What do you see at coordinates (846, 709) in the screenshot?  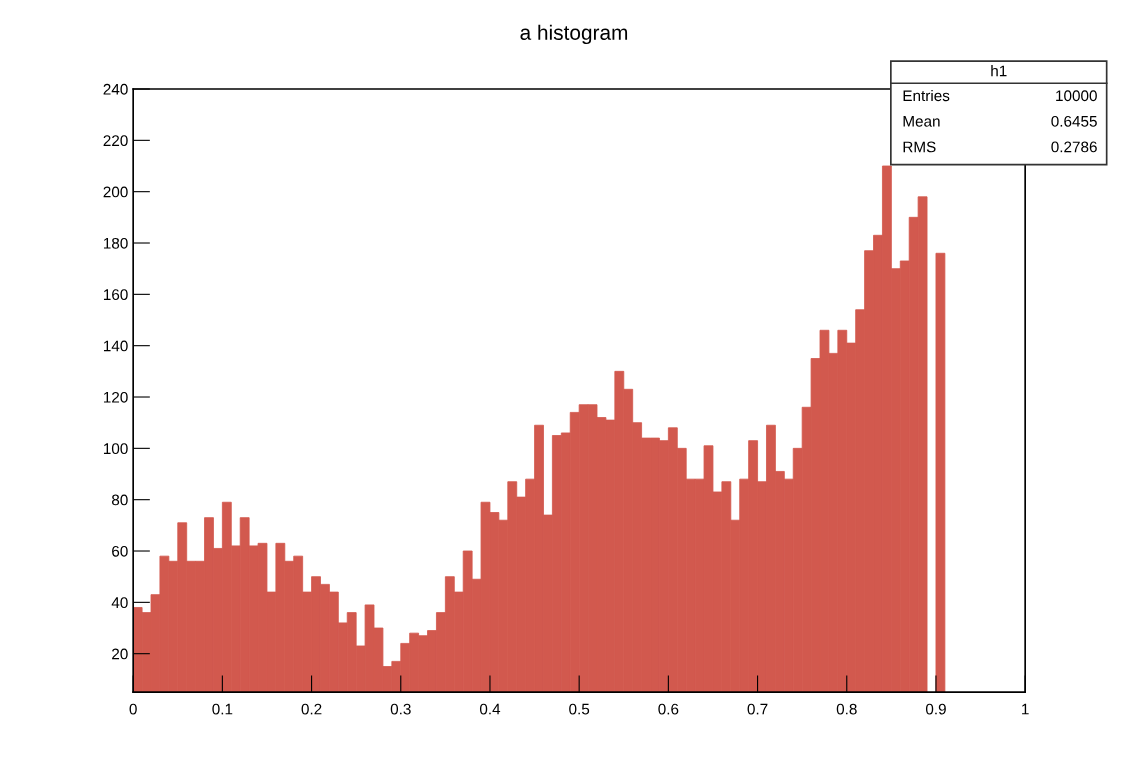 I see `x-tick-label: 0.8` at bounding box center [846, 709].